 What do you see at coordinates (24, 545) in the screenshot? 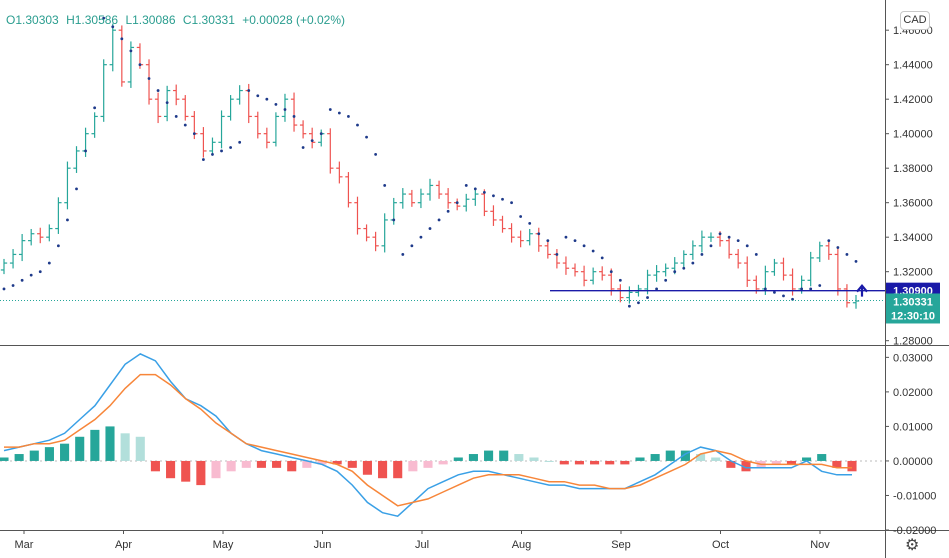
I see `time-tick-label: Mar` at bounding box center [24, 545].